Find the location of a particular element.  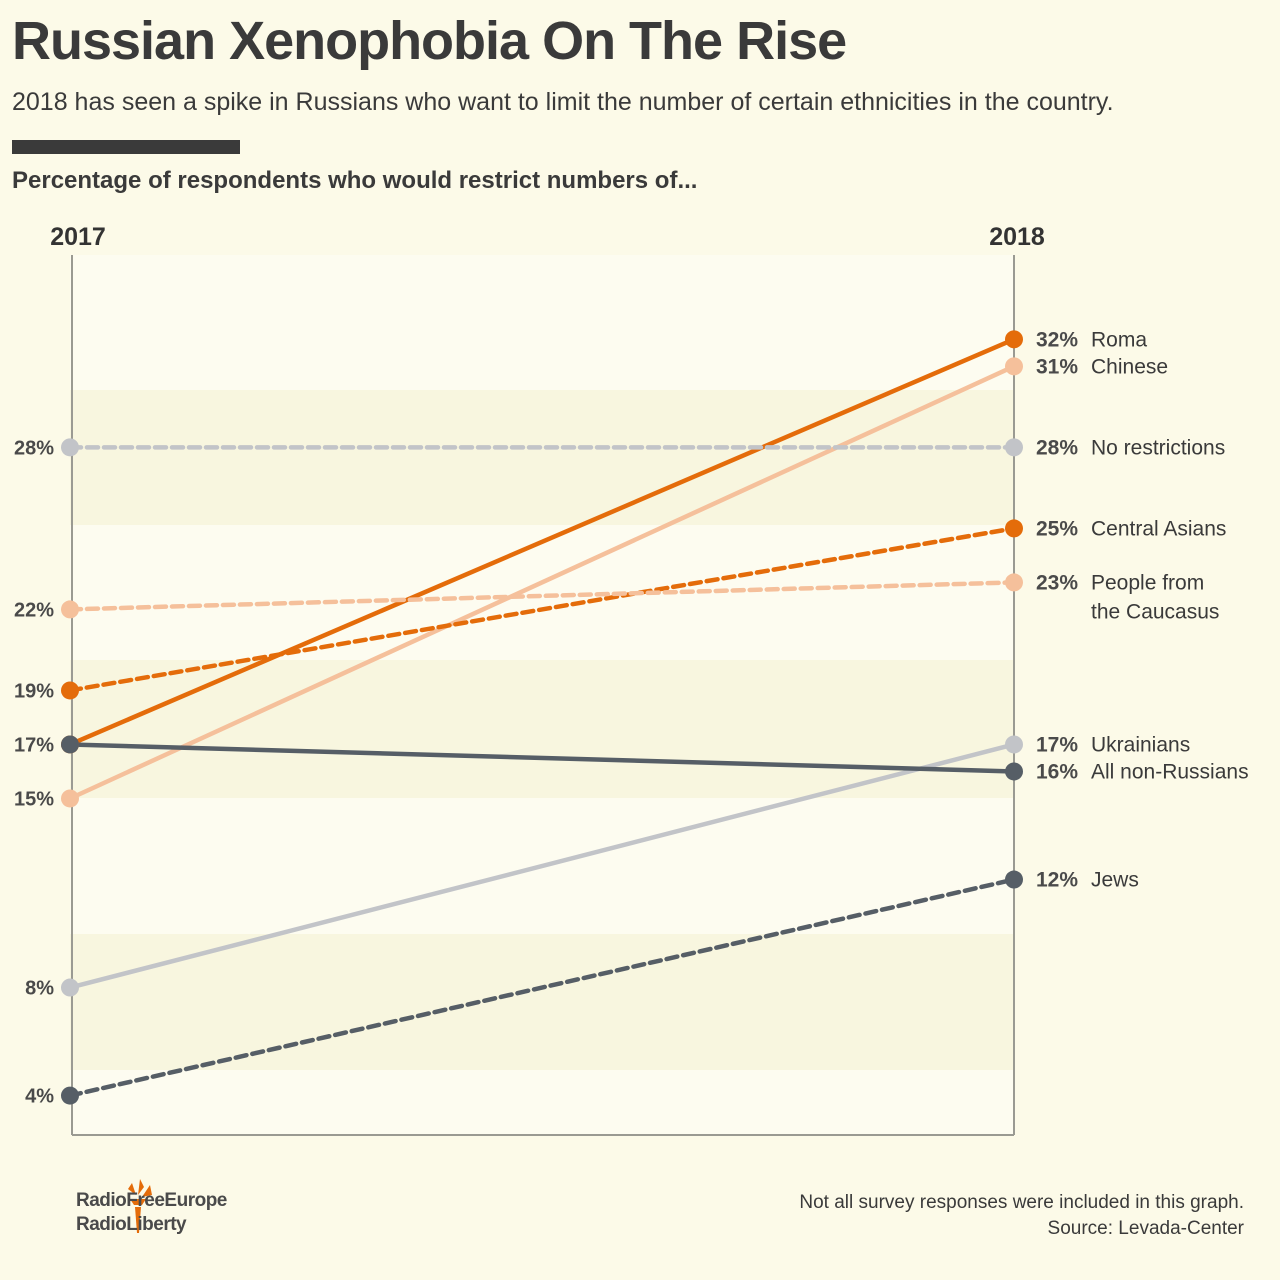

end-value-ukrainians: 17% is located at coordinates (1057, 744).